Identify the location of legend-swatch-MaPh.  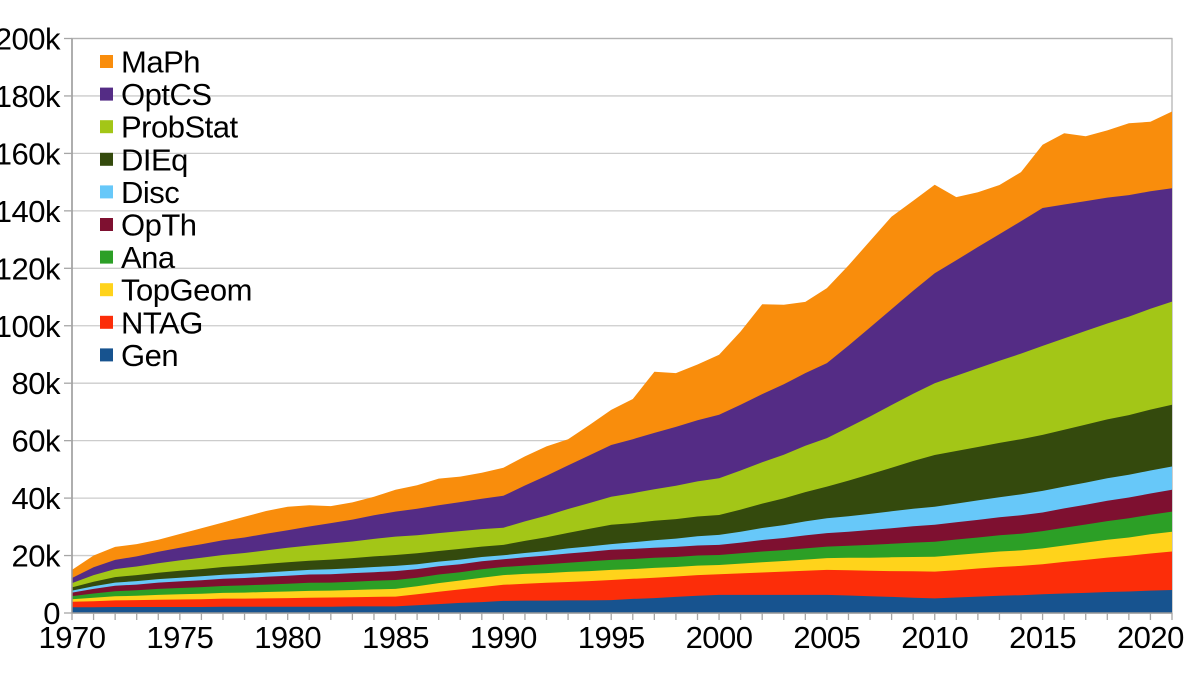
(106, 61).